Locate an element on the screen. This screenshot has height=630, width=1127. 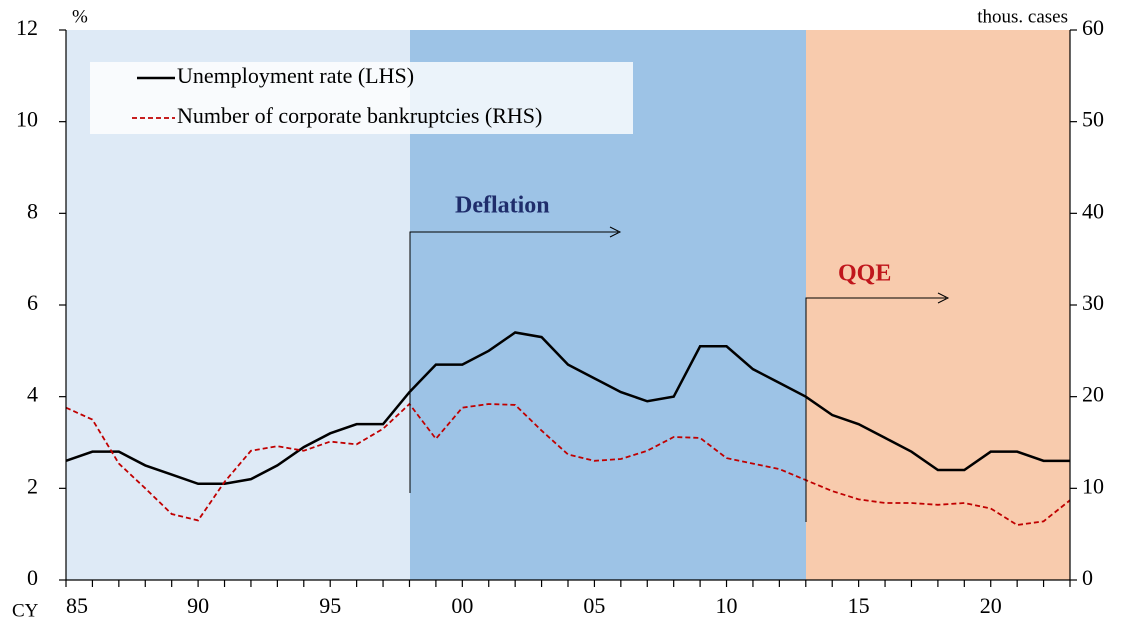
y2-tick-label: 50 is located at coordinates (1093, 119).